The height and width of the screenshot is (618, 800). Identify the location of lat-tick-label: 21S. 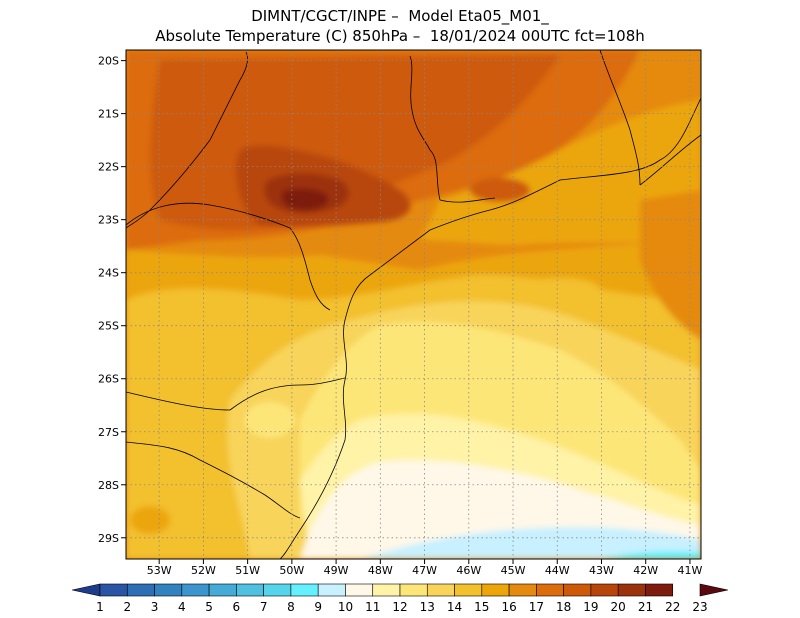
(108, 114).